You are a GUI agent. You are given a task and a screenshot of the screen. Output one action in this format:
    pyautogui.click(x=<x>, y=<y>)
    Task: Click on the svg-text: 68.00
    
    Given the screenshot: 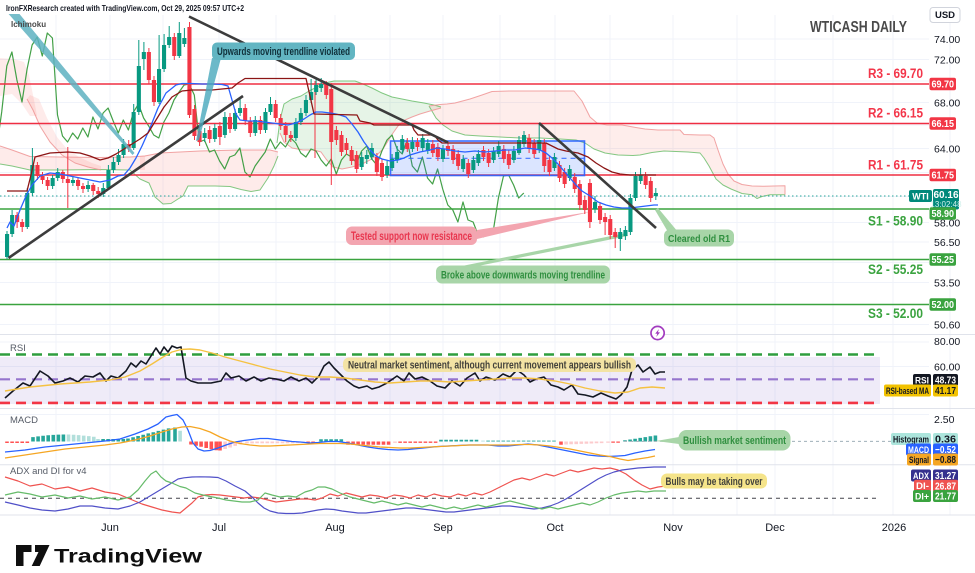 What is the action you would take?
    pyautogui.click(x=947, y=103)
    